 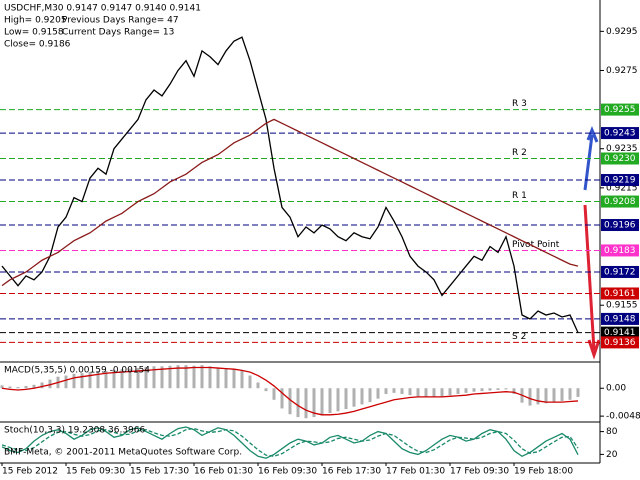 I want to click on x-tick-label: 17 Feb 01:30, so click(x=415, y=472).